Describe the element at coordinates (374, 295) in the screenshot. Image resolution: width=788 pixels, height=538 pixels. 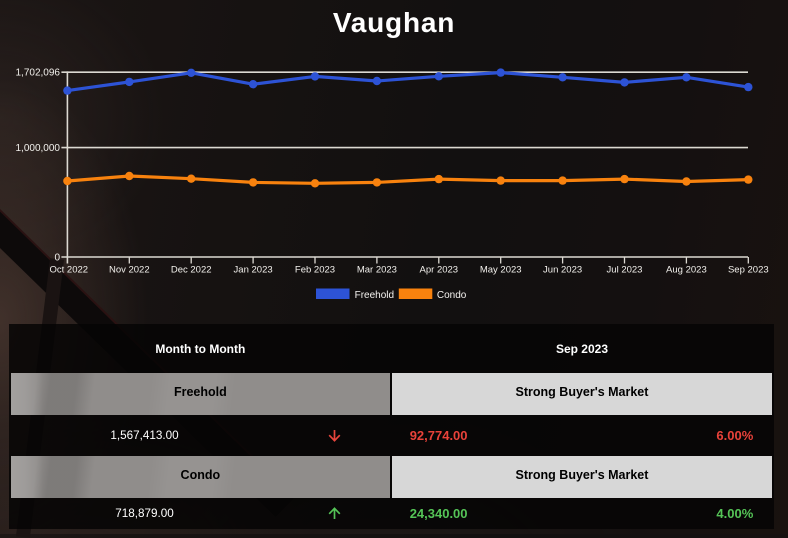
I see `svg-text: Freehold` at that location.